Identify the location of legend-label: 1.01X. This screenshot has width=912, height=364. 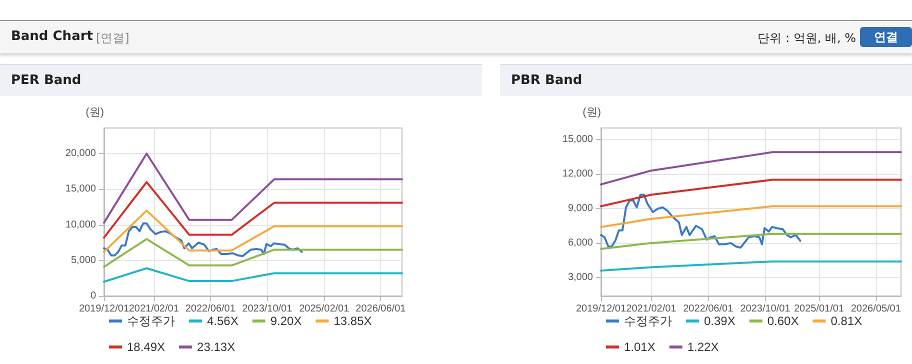
(640, 347).